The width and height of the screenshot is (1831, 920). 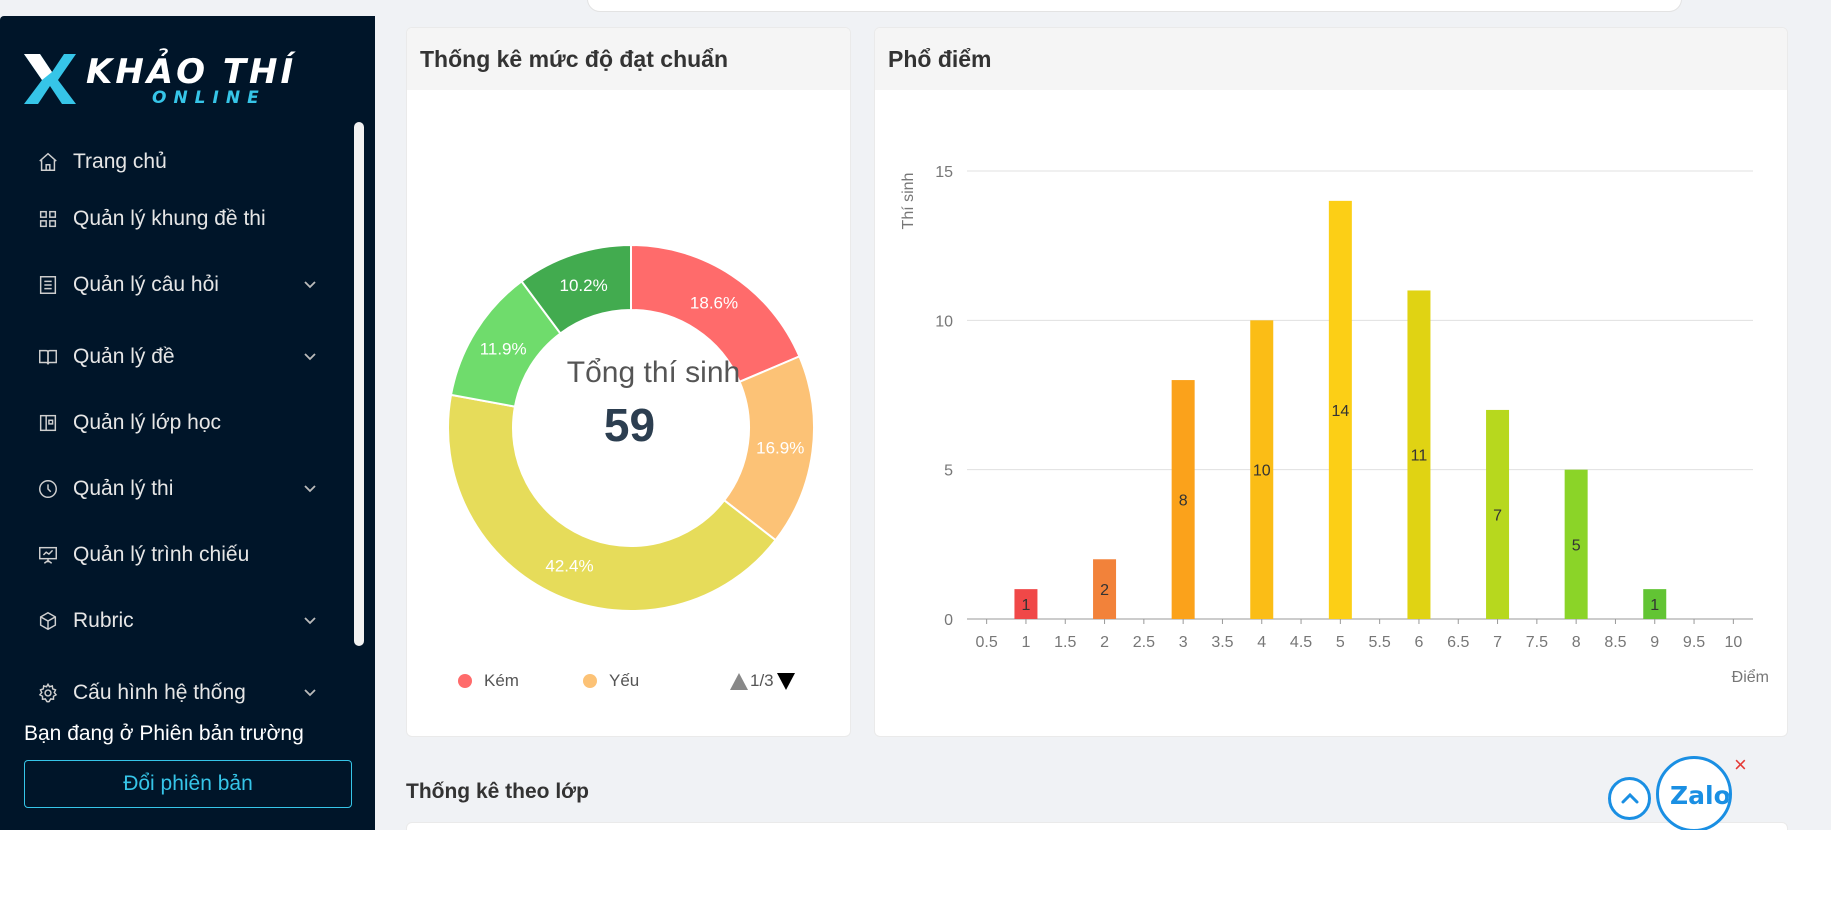 What do you see at coordinates (1700, 795) in the screenshot?
I see `zalo-label: Zalo` at bounding box center [1700, 795].